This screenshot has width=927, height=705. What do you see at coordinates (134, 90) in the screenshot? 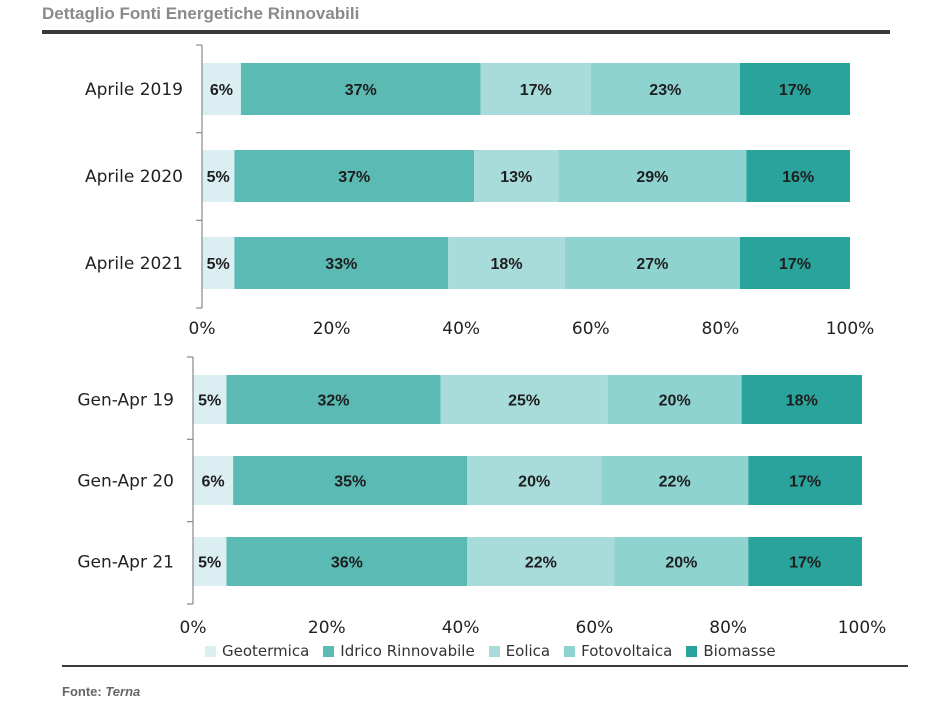
I see `category-label: Aprile 2019` at bounding box center [134, 90].